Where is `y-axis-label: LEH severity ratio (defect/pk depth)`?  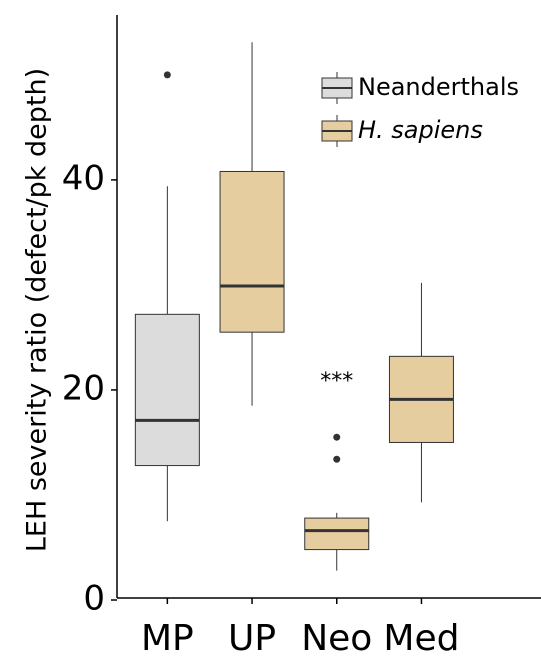
y-axis-label: LEH severity ratio (defect/pk depth) is located at coordinates (37, 310).